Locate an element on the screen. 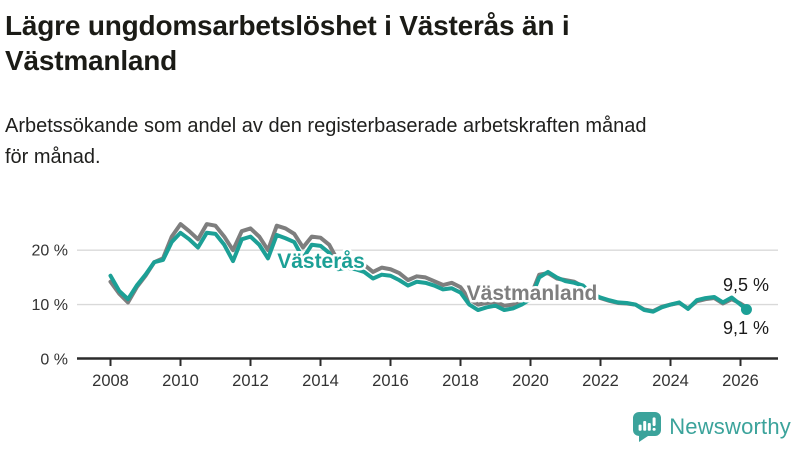  chart-title-line2: Västmanland is located at coordinates (91, 60).